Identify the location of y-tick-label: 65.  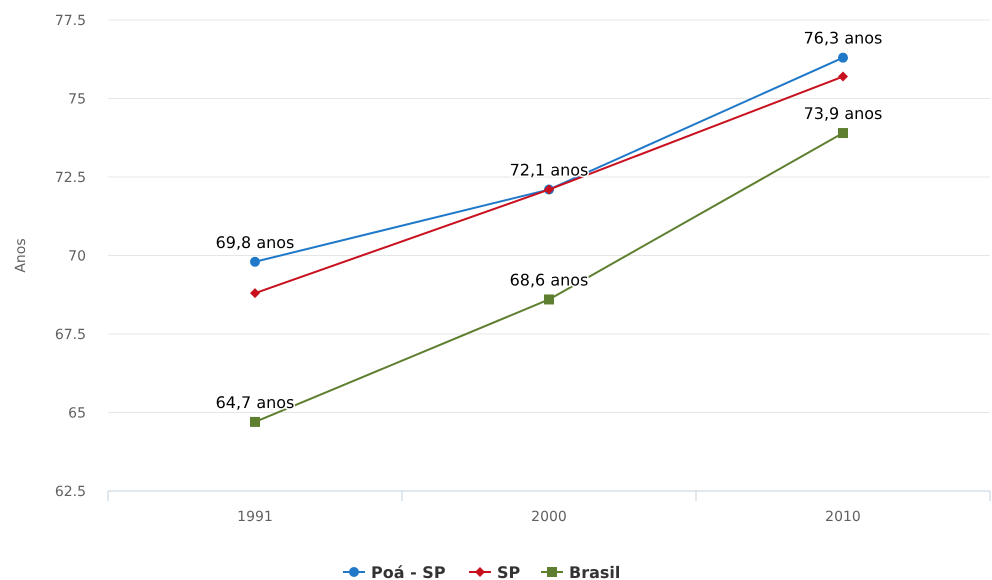
(77, 414).